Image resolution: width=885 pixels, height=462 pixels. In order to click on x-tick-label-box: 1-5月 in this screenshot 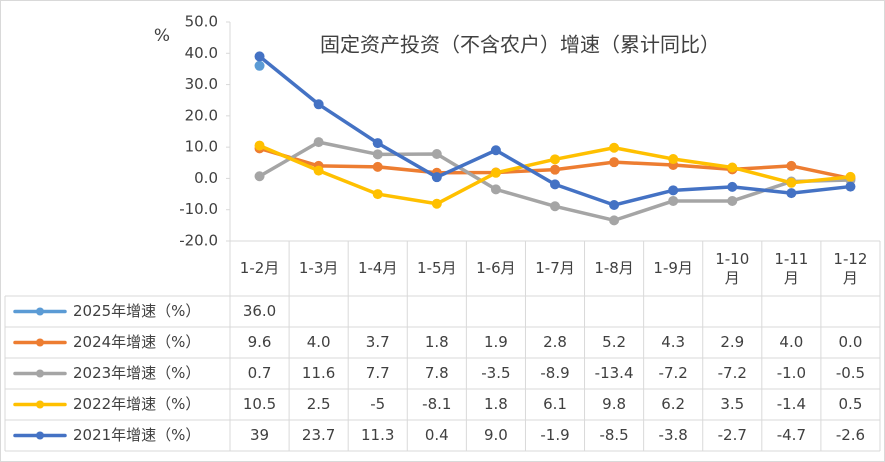, I will do `click(437, 268)`.